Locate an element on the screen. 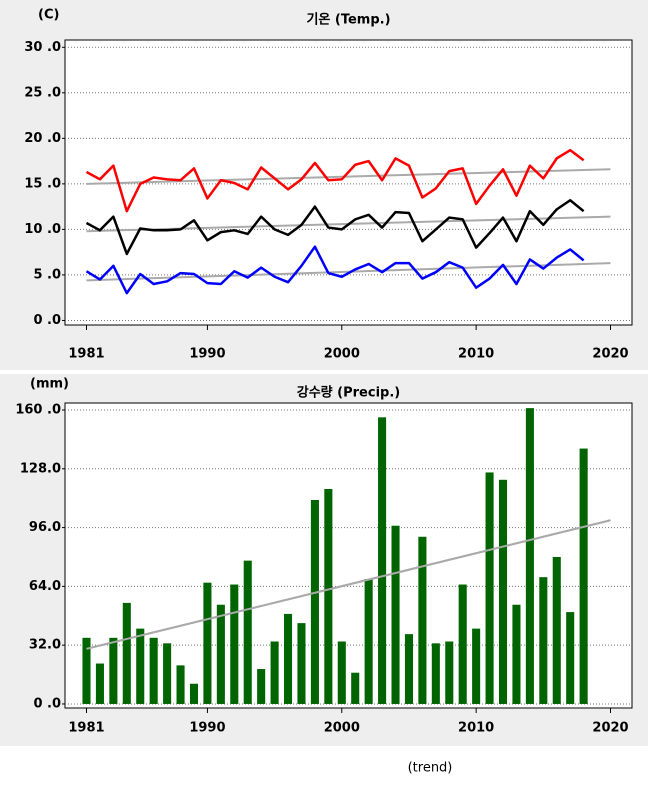 This screenshot has height=787, width=648. y-axis-label: (mm) is located at coordinates (49, 384).